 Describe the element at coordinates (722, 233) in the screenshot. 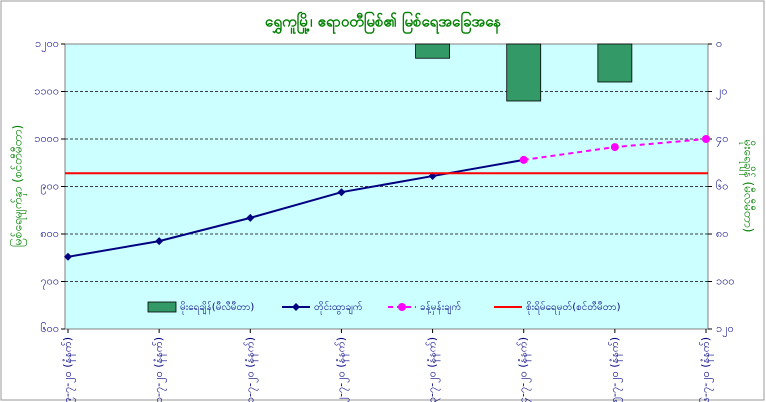

I see `y2-tick-label: ၈၀` at that location.